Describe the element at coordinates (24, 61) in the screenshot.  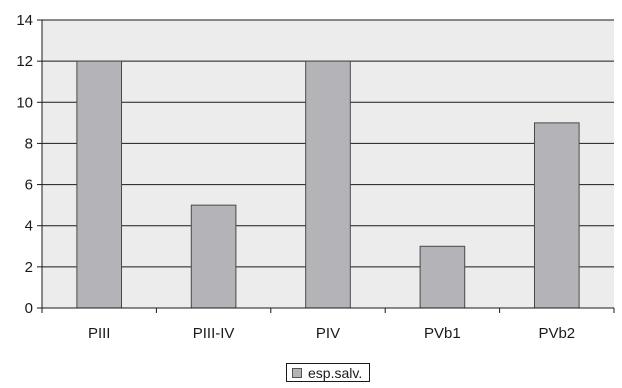
I see `y-tick-label: 12` at that location.